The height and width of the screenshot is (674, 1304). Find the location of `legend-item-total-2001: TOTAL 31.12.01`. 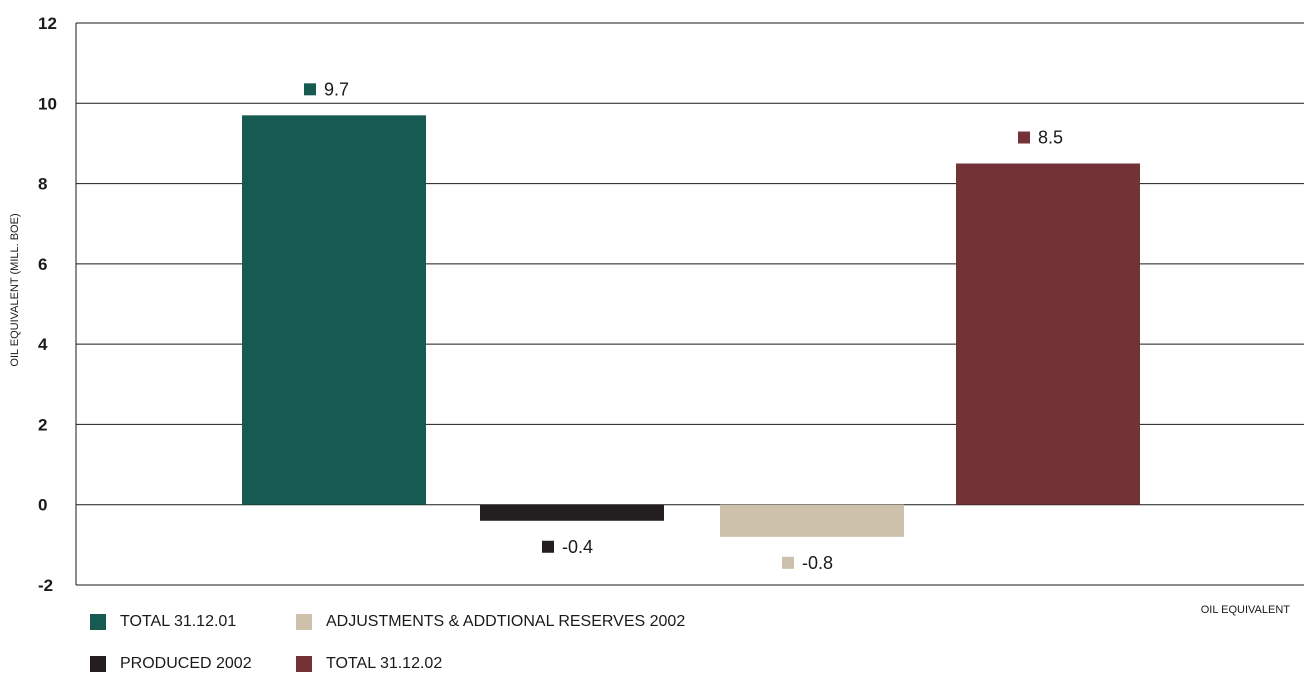

legend-item-total-2001: TOTAL 31.12.01 is located at coordinates (163, 622).